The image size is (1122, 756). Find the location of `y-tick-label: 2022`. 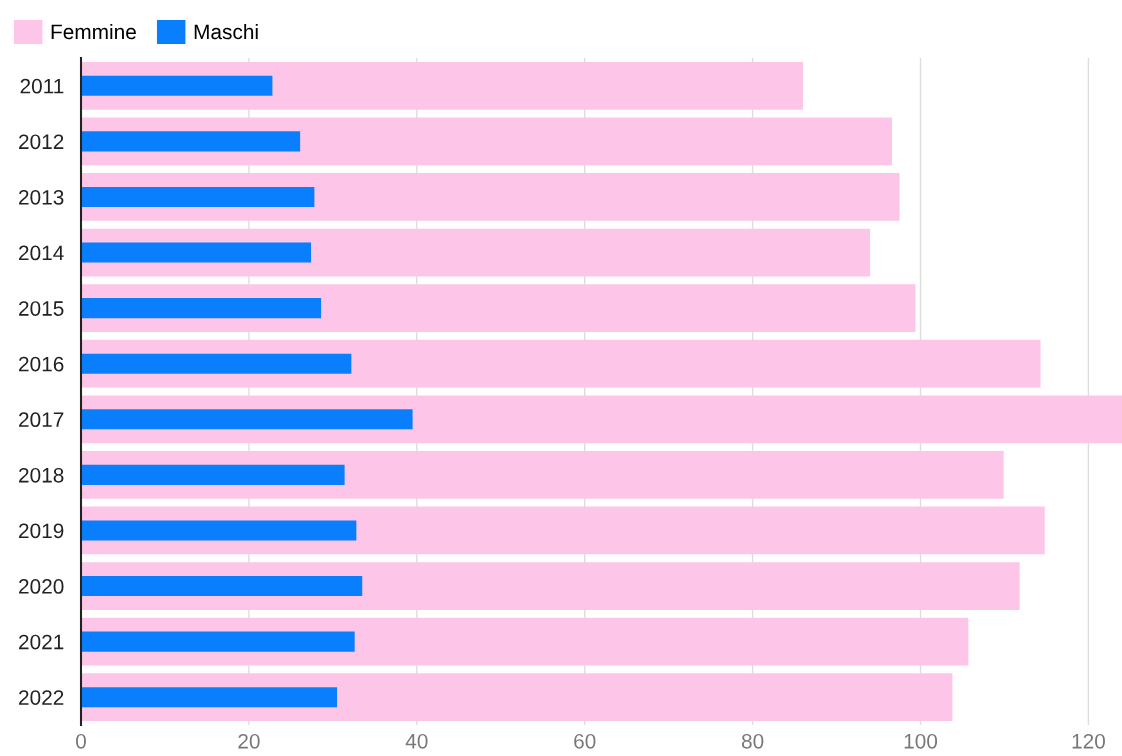

y-tick-label: 2022 is located at coordinates (41, 697).